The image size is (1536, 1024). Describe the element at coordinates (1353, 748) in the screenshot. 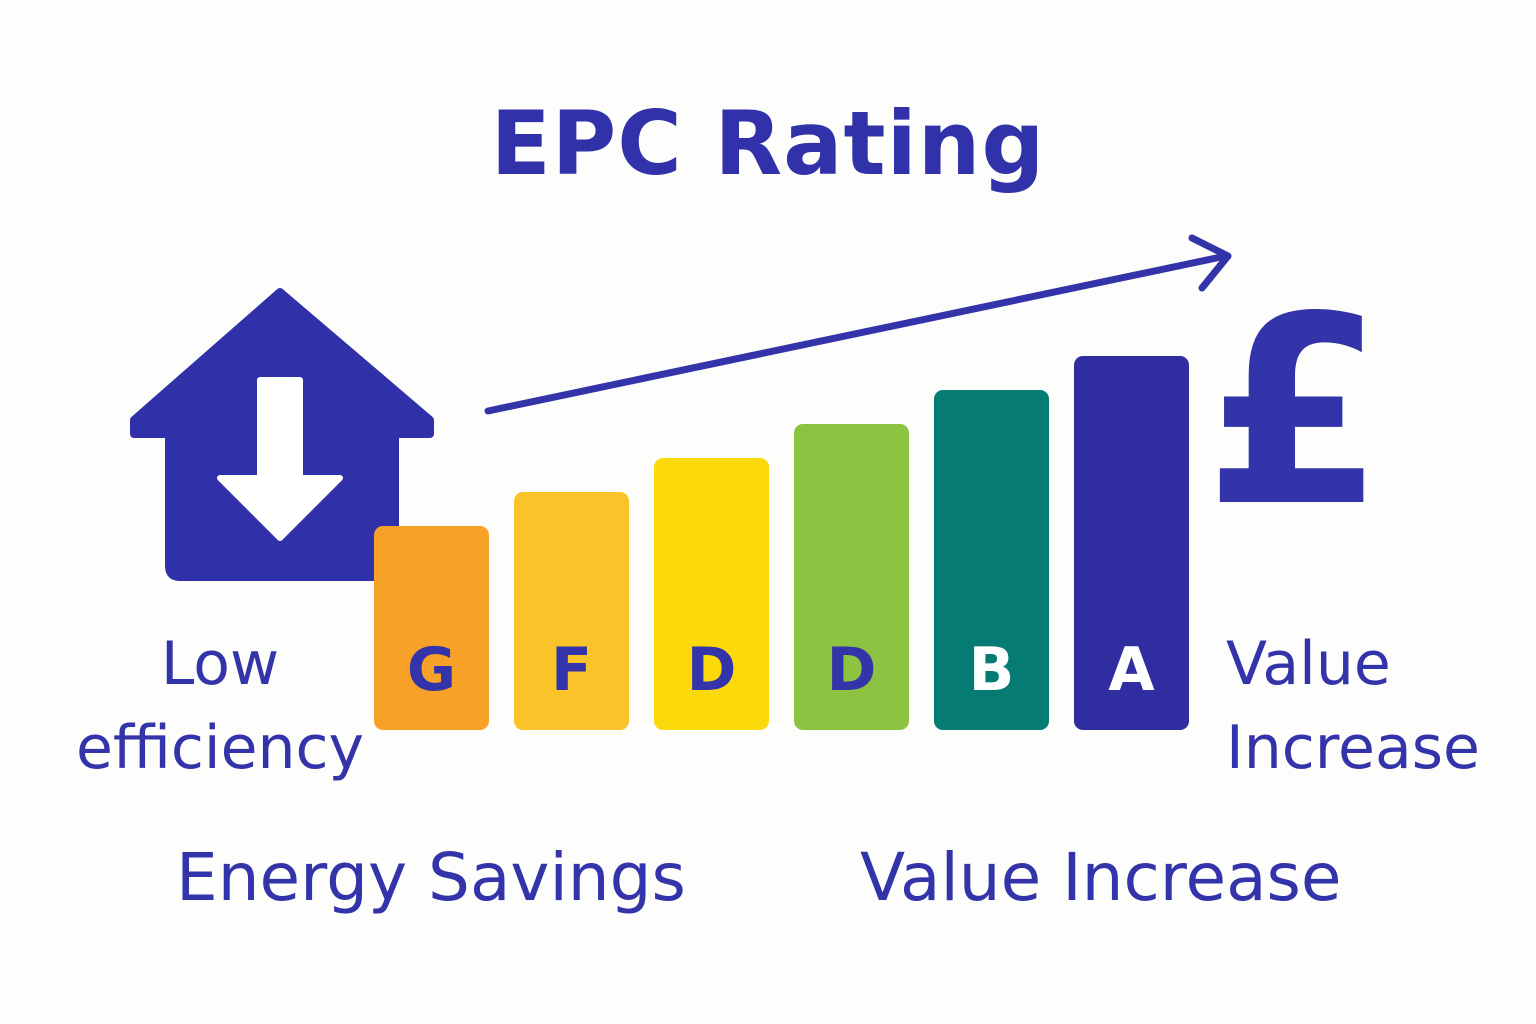

I see `value-increase-line2: Increase` at that location.